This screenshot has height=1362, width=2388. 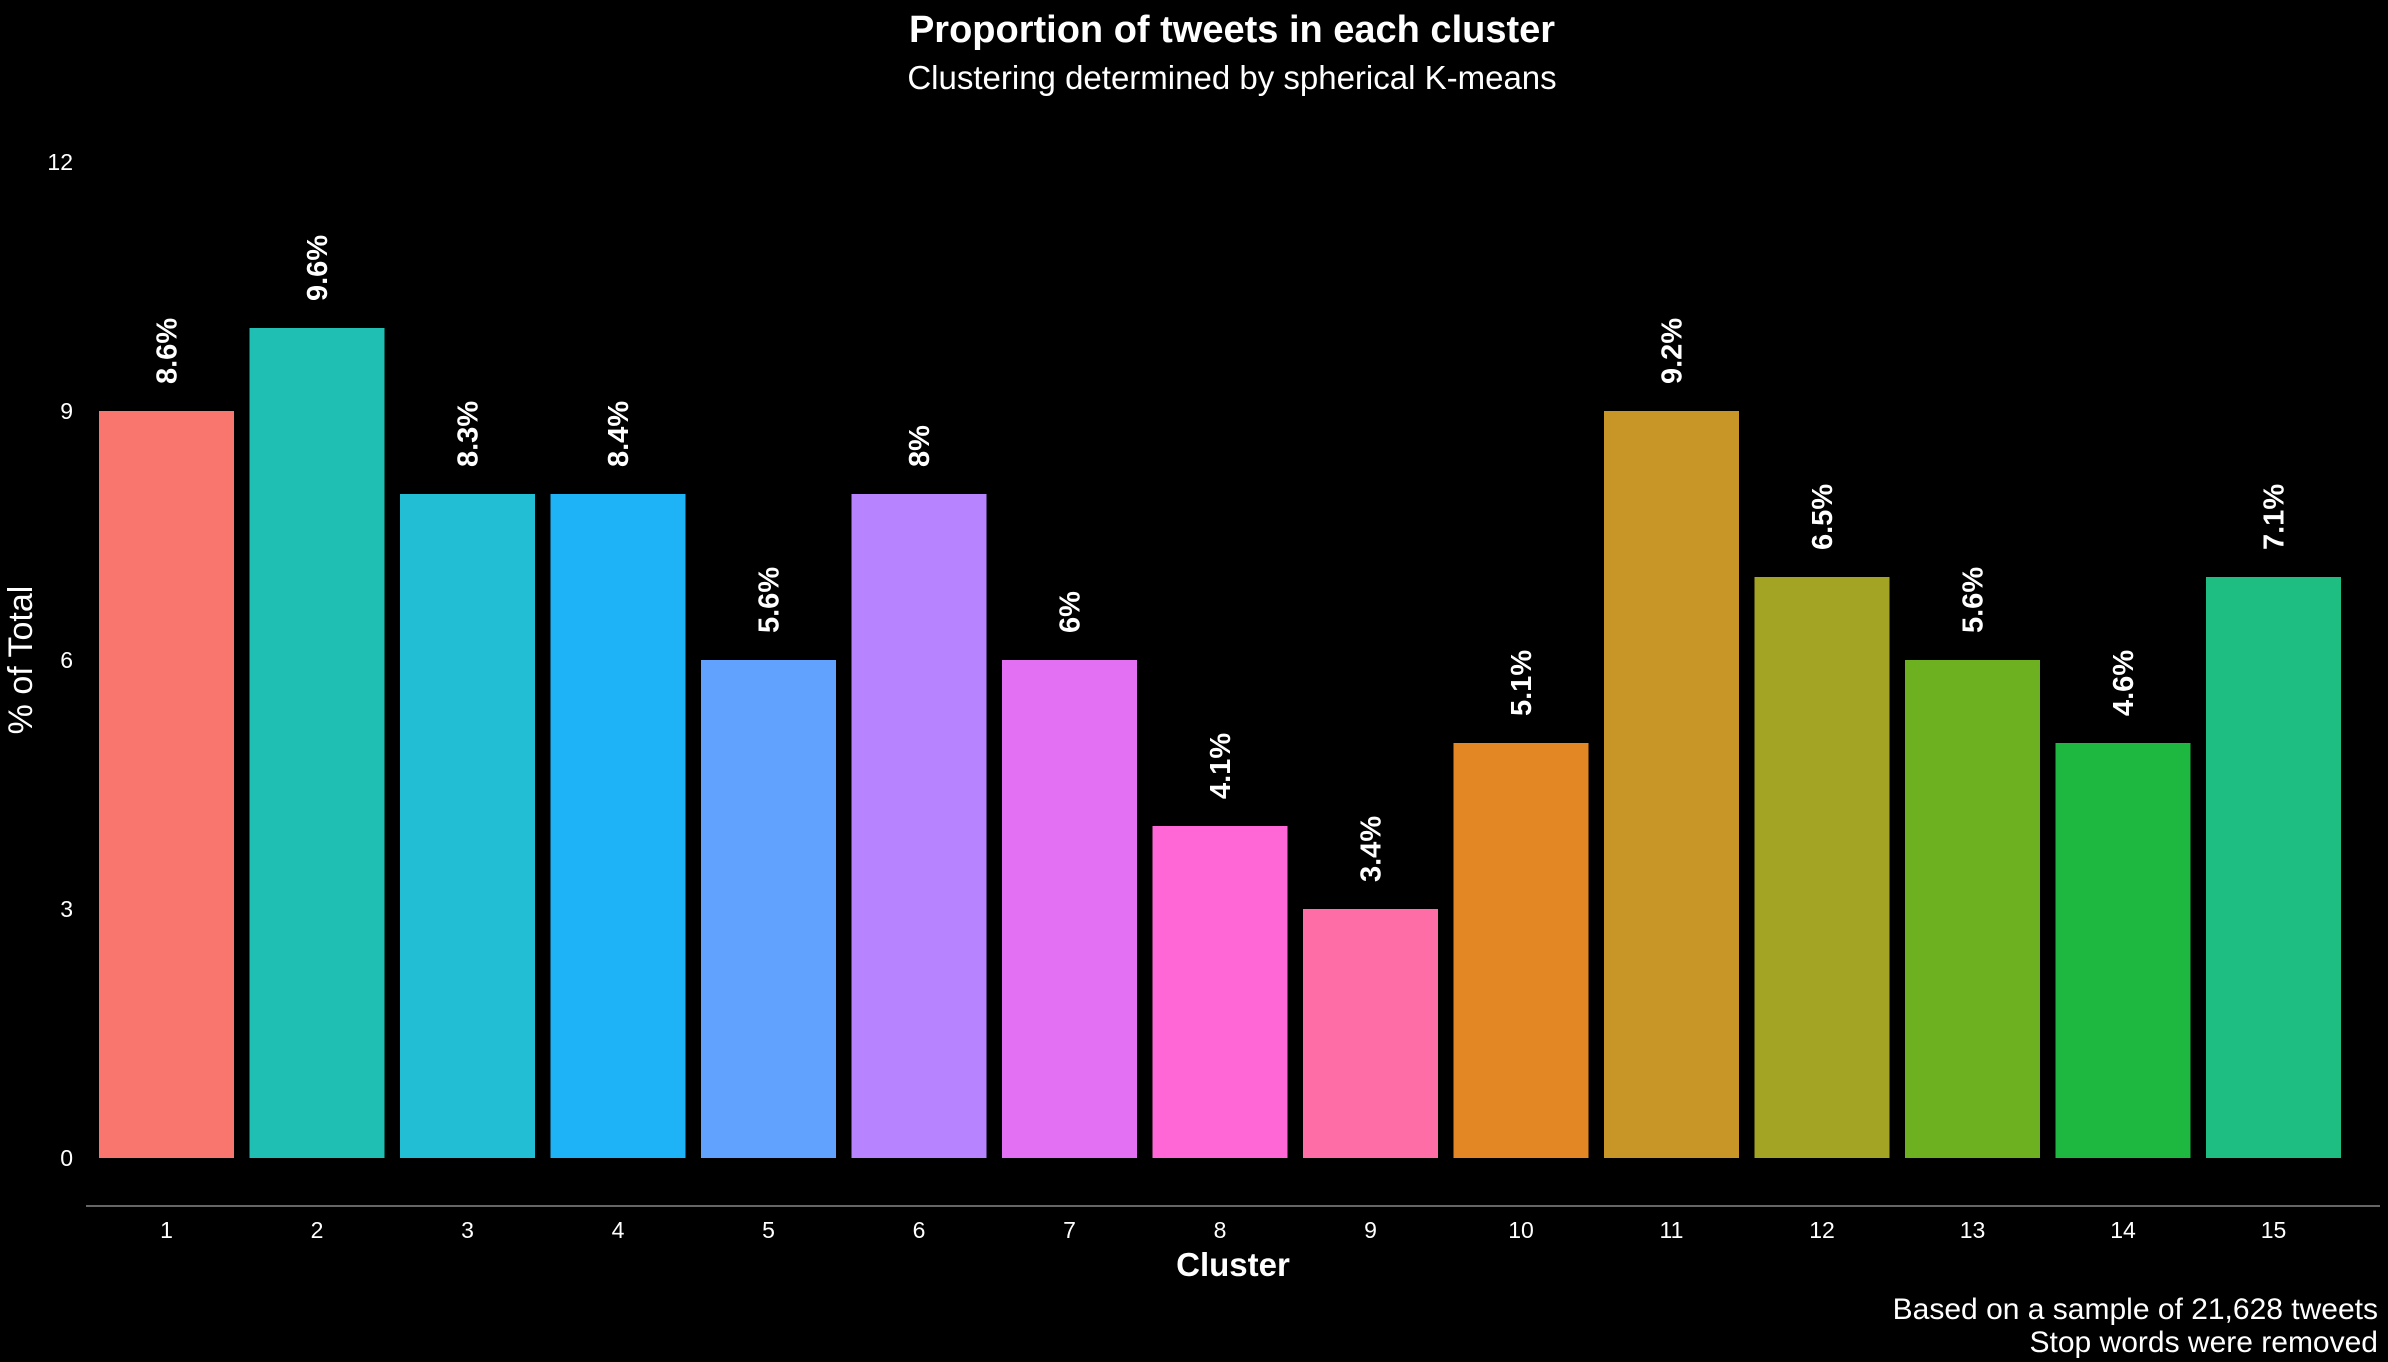 What do you see at coordinates (168, 351) in the screenshot?
I see `data-label: 8.6%` at bounding box center [168, 351].